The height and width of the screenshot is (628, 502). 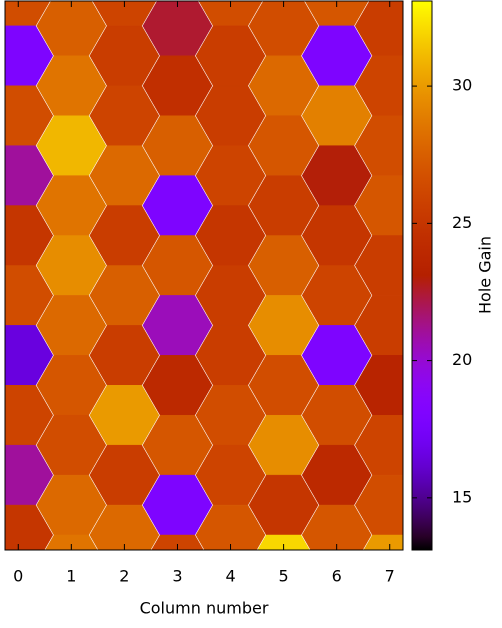 What do you see at coordinates (124, 576) in the screenshot?
I see `x-tick-label: 2` at bounding box center [124, 576].